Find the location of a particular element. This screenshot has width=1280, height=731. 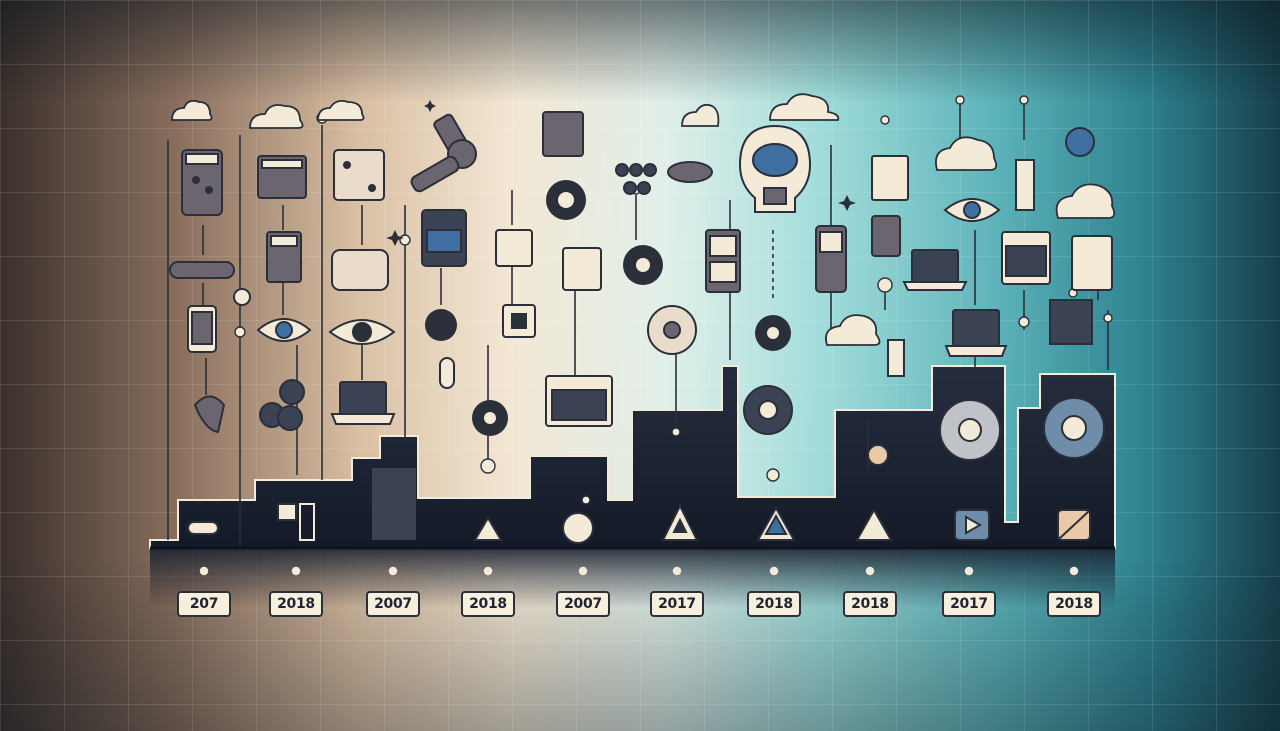

year-label-2: 2018 is located at coordinates (296, 604).